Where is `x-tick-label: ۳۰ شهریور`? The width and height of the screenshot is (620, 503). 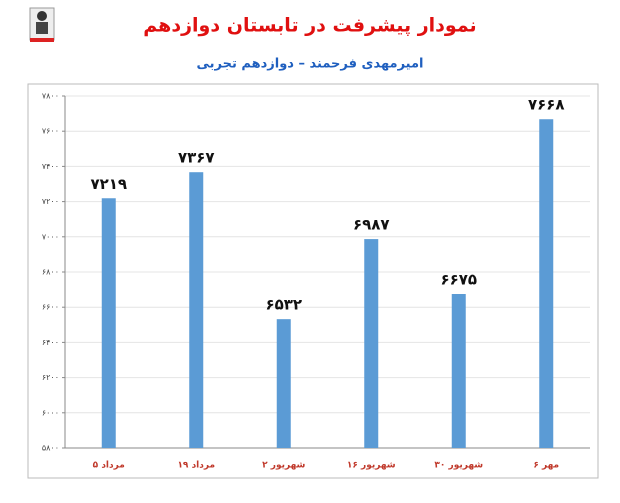 x-tick-label: ۳۰ شهریور is located at coordinates (458, 466).